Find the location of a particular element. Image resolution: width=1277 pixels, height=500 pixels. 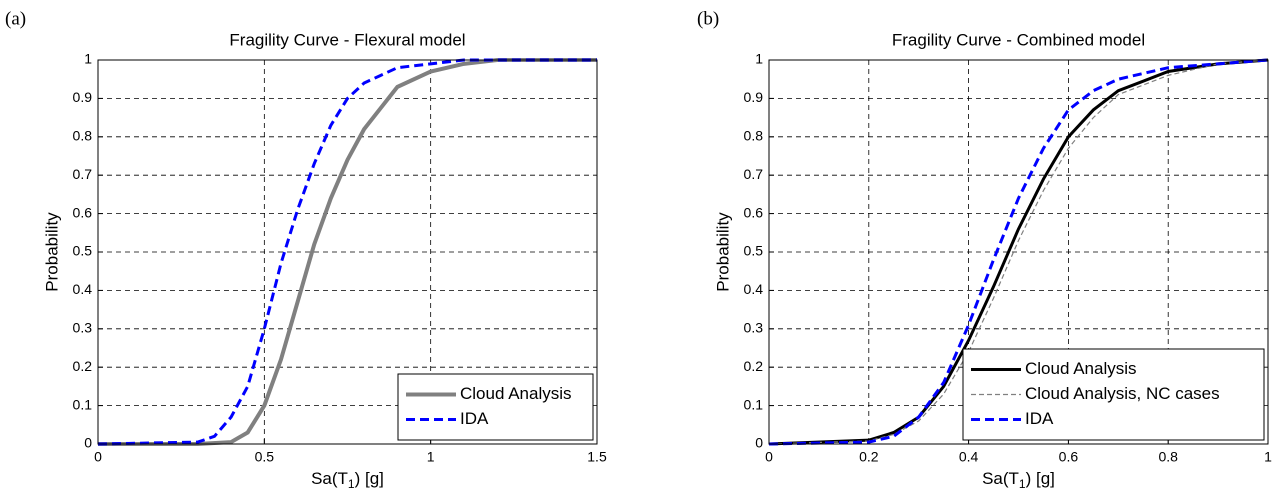

legend-label: Cloud Analysis, NC cases is located at coordinates (1122, 393).